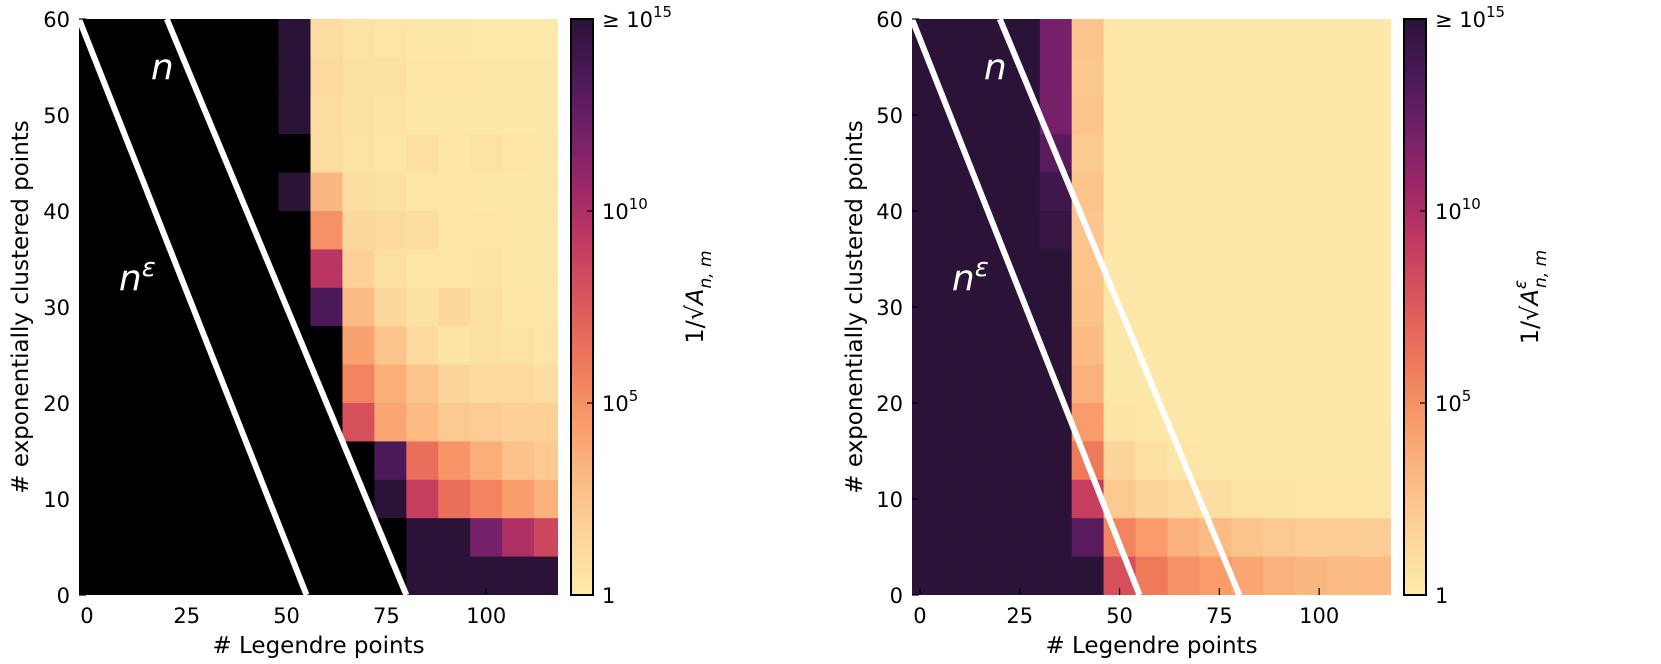 This screenshot has height=664, width=1661. I want to click on colorbar-tick-label: 1, so click(608, 596).